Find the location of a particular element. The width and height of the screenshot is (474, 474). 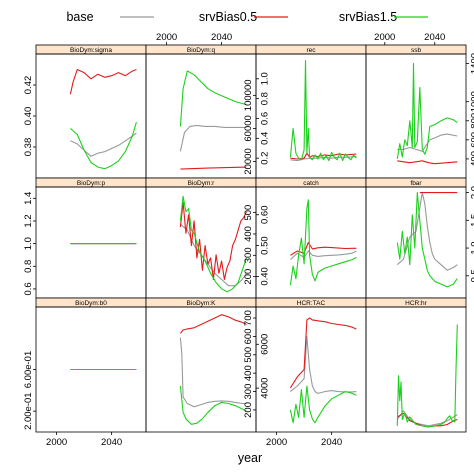

panel-title: HCR:hr is located at coordinates (416, 303).